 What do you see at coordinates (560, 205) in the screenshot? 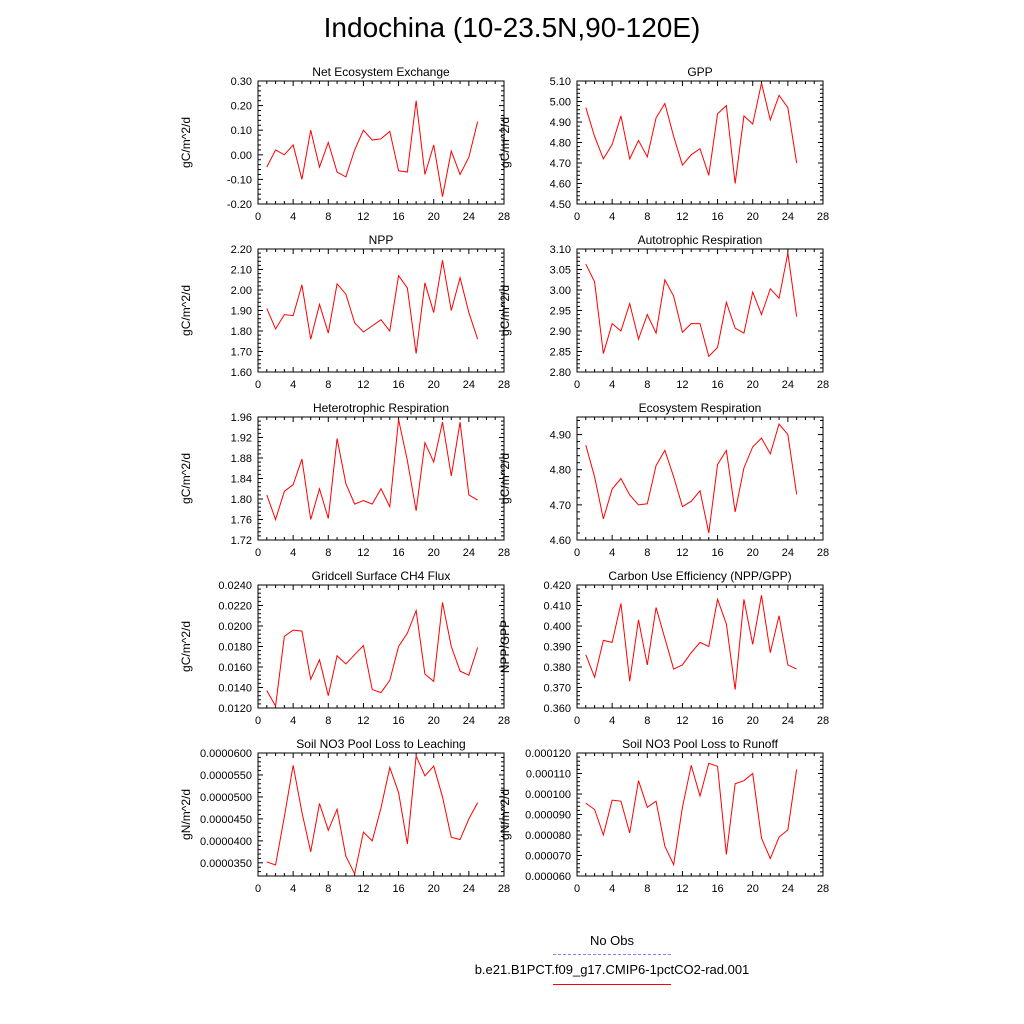
I see `y-tick-label: 4.50` at bounding box center [560, 205].